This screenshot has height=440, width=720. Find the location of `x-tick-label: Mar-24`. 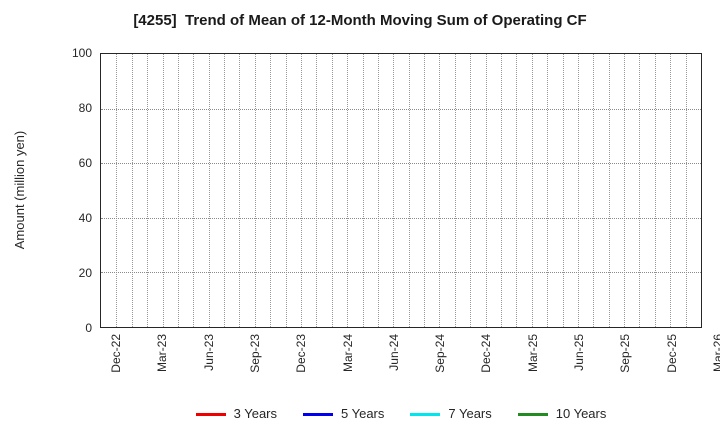

x-tick-label: Mar-24 is located at coordinates (347, 353).